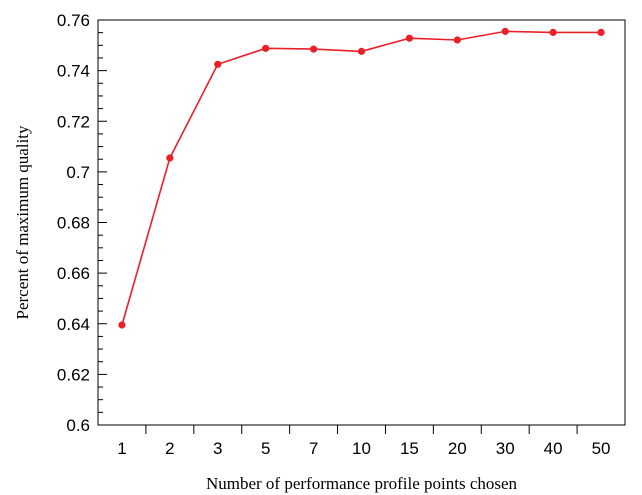 This screenshot has width=642, height=495. Describe the element at coordinates (73, 324) in the screenshot. I see `y-tick-label: 0.64` at that location.